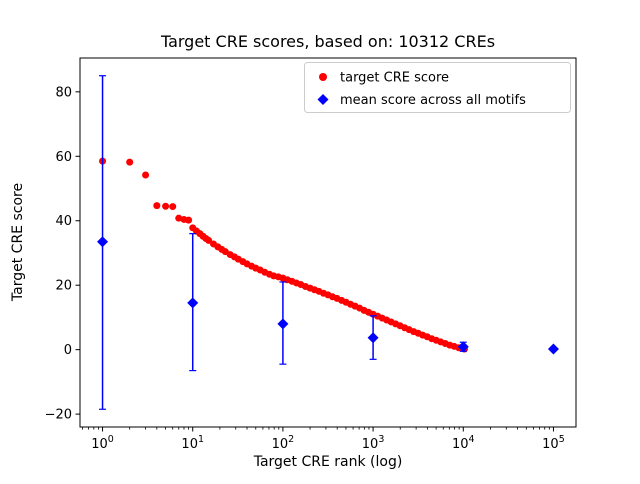 The height and width of the screenshot is (484, 640). Describe the element at coordinates (323, 77) in the screenshot. I see `legend-target-marker-icon` at that location.